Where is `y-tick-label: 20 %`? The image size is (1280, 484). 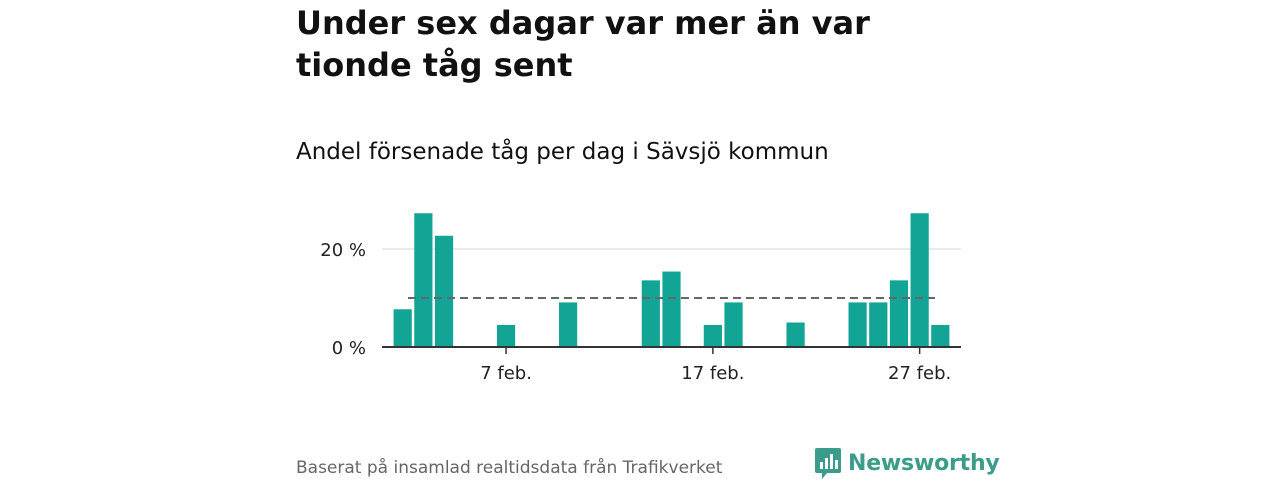
y-tick-label: 20 % is located at coordinates (343, 250).